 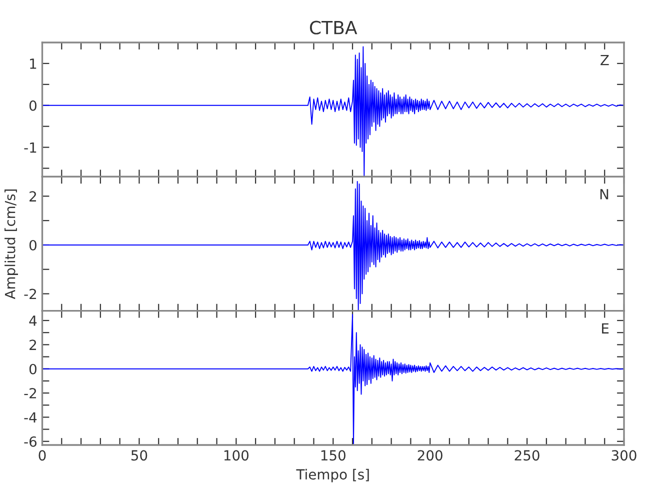 What do you see at coordinates (42, 455) in the screenshot?
I see `x-tick-label: 0` at bounding box center [42, 455].